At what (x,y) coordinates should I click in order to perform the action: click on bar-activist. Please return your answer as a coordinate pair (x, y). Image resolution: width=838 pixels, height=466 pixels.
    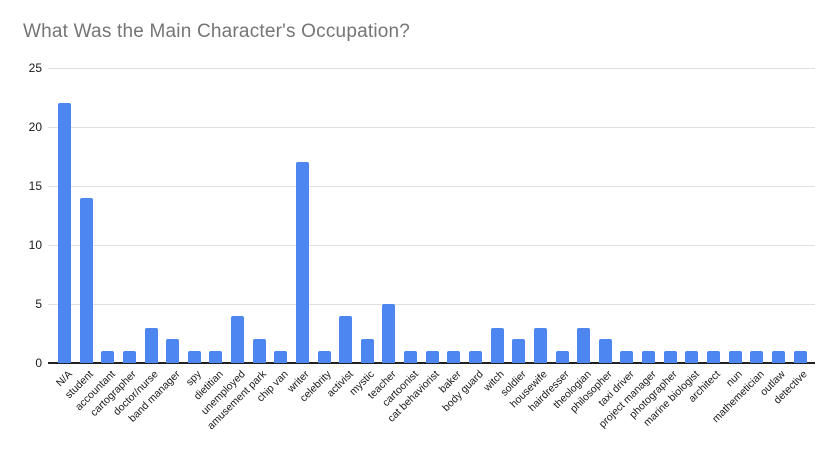
    Looking at the image, I should click on (346, 339).